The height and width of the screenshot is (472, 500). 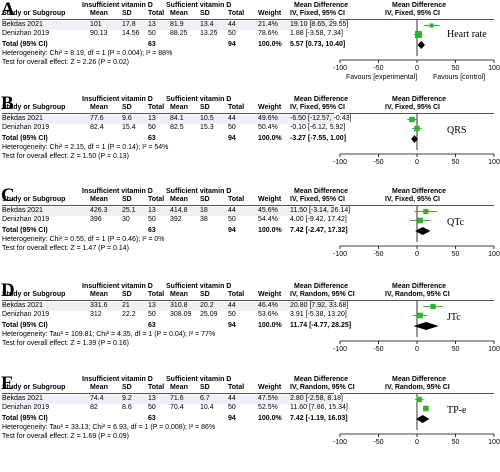 I want to click on x-tick-label: -50, so click(x=378, y=349).